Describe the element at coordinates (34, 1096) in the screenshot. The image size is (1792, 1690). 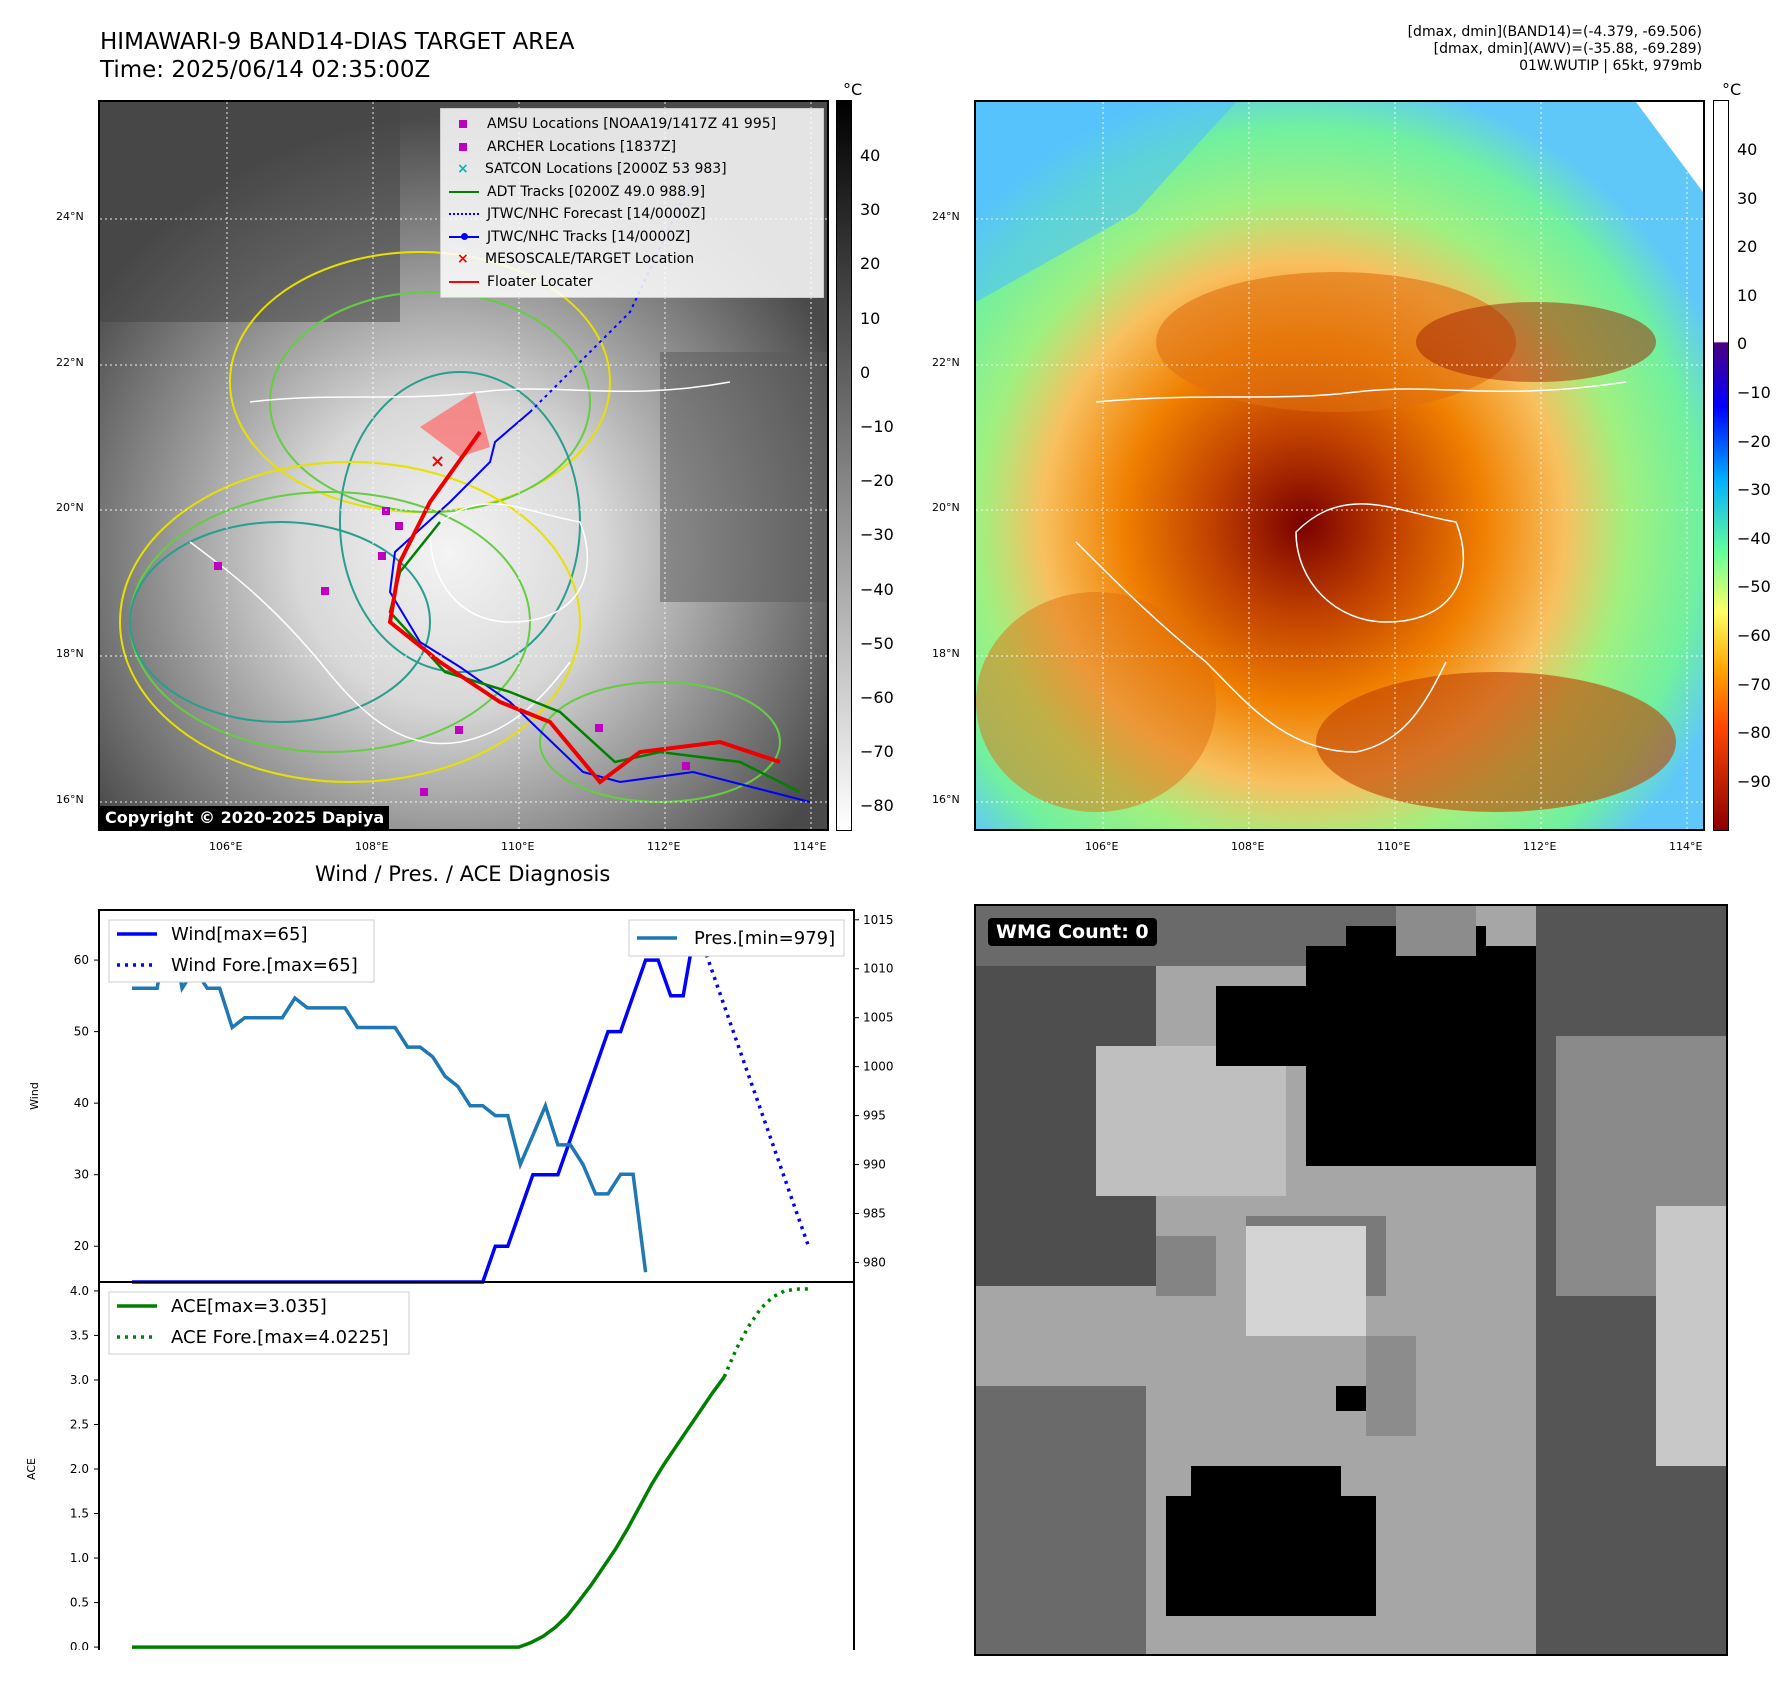
I see `wind-axis-label: Wind` at that location.